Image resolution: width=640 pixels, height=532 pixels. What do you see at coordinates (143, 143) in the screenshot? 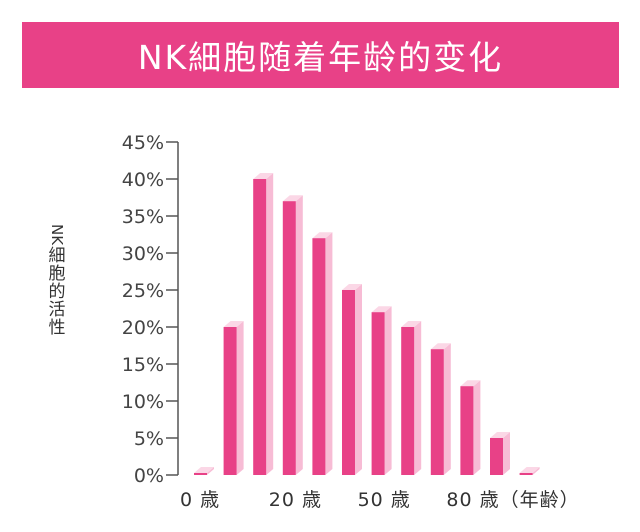
I see `y-tick-label: 45%` at bounding box center [143, 143].